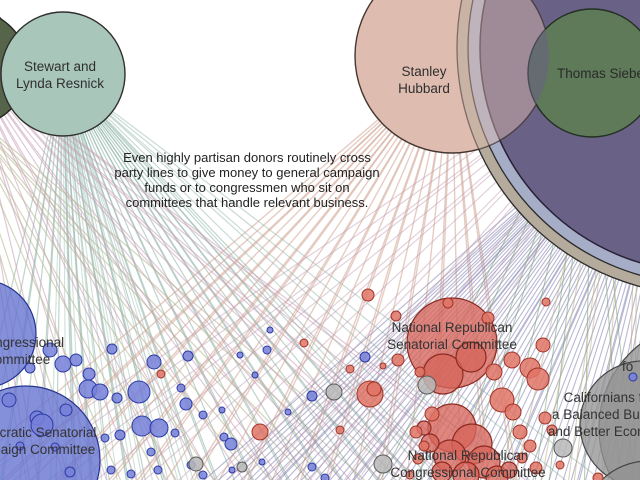 Image resolution: width=640 pixels, height=480 pixels. Describe the element at coordinates (611, 470) in the screenshot. I see `committee-node-gray-corner` at that location.